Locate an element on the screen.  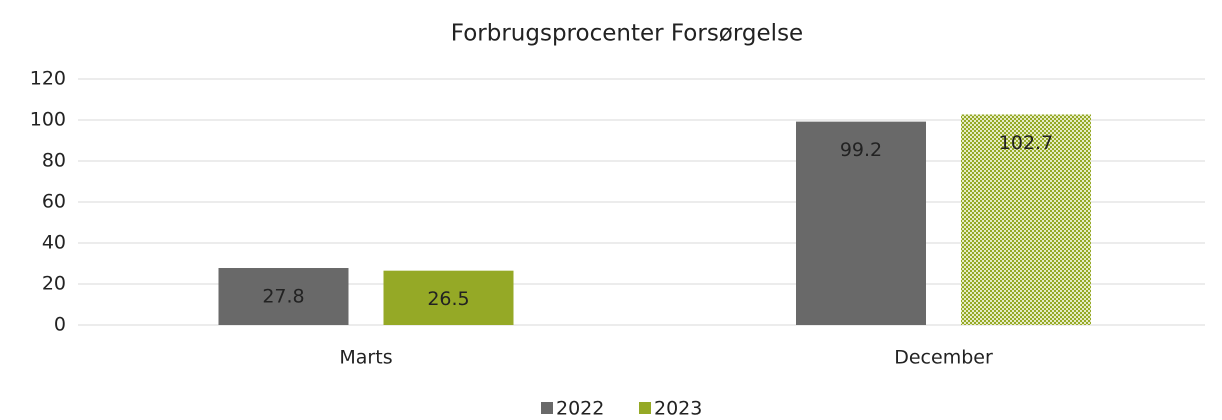
data-label: 27.8 is located at coordinates (283, 297).